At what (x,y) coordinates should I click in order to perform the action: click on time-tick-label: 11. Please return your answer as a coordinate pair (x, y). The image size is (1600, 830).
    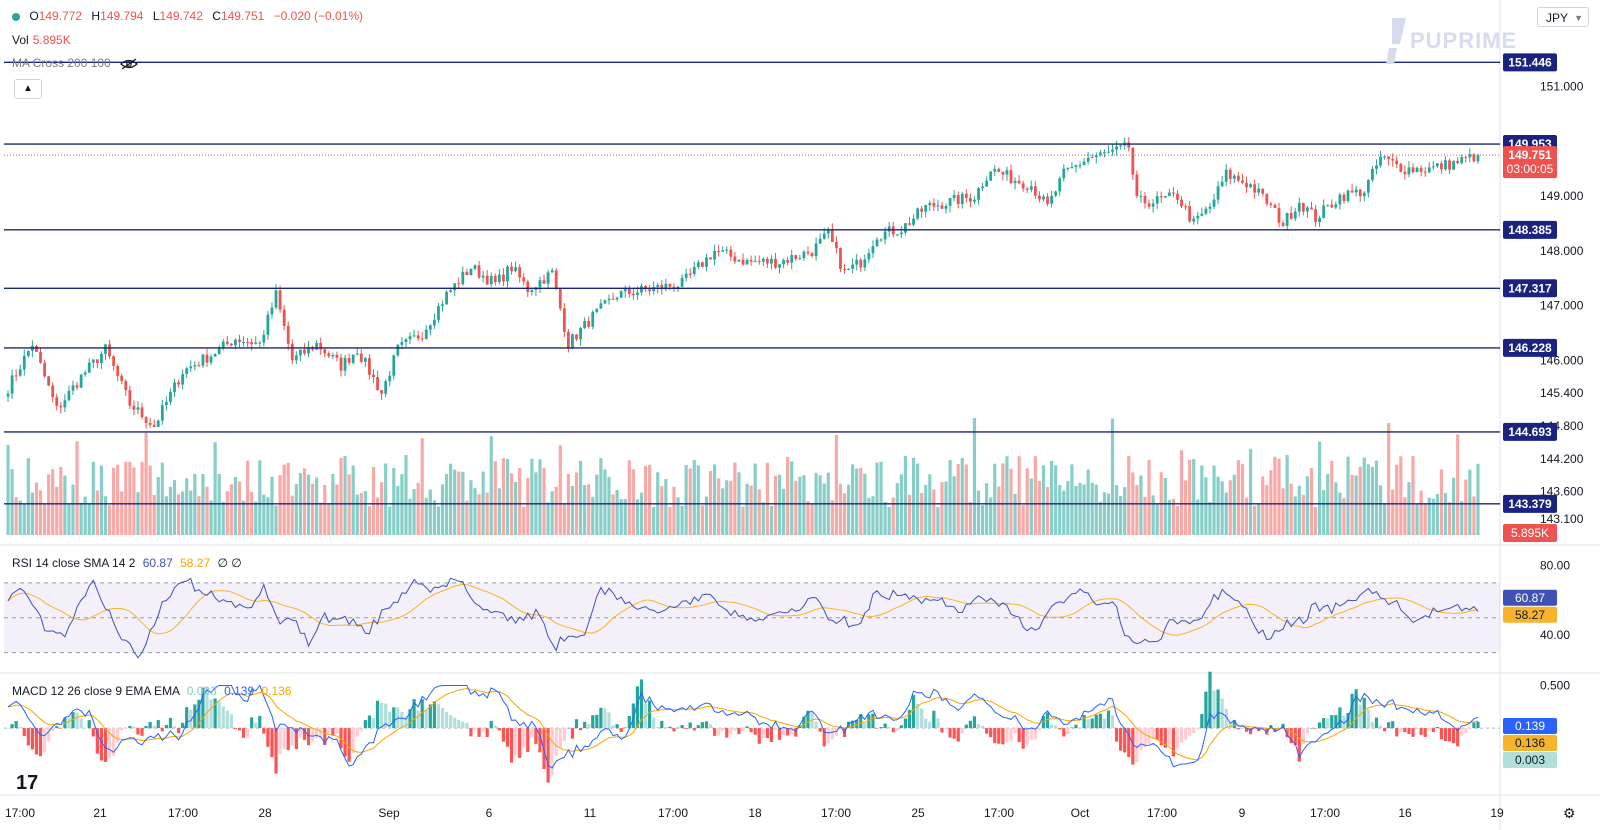
    Looking at the image, I should click on (590, 813).